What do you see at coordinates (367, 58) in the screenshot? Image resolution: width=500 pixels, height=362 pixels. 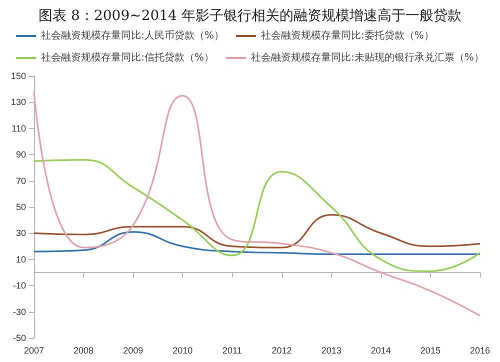 I see `legend-label: 社会融资规模存量同比:未贴现的银行承兑汇票（%）` at bounding box center [367, 58].